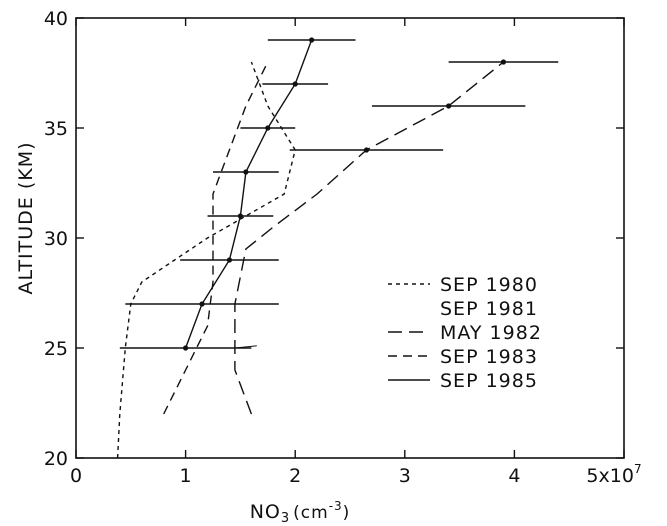 This screenshot has width=667, height=526. I want to click on series-sep-1983, so click(216, 238).